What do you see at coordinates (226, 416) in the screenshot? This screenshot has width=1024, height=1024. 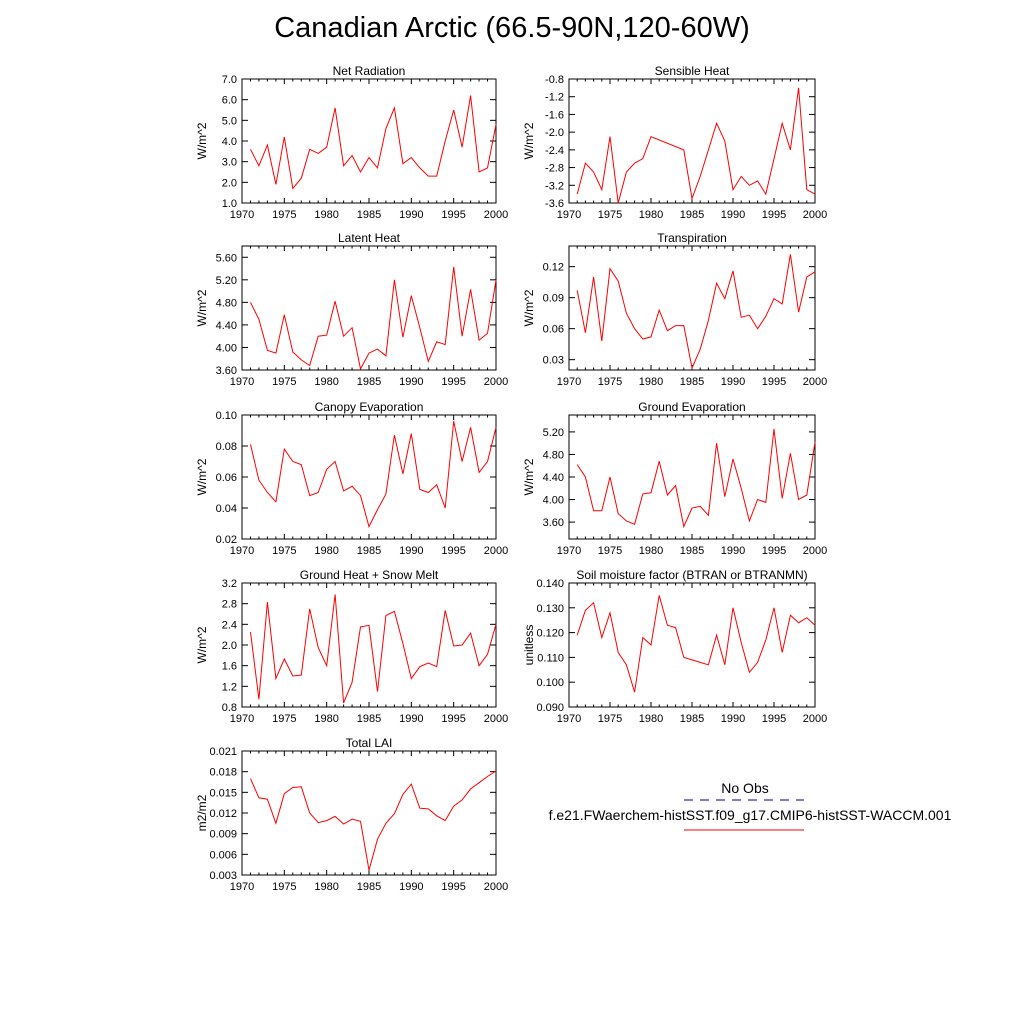 I see `y-tick-label: 0.10` at bounding box center [226, 416].